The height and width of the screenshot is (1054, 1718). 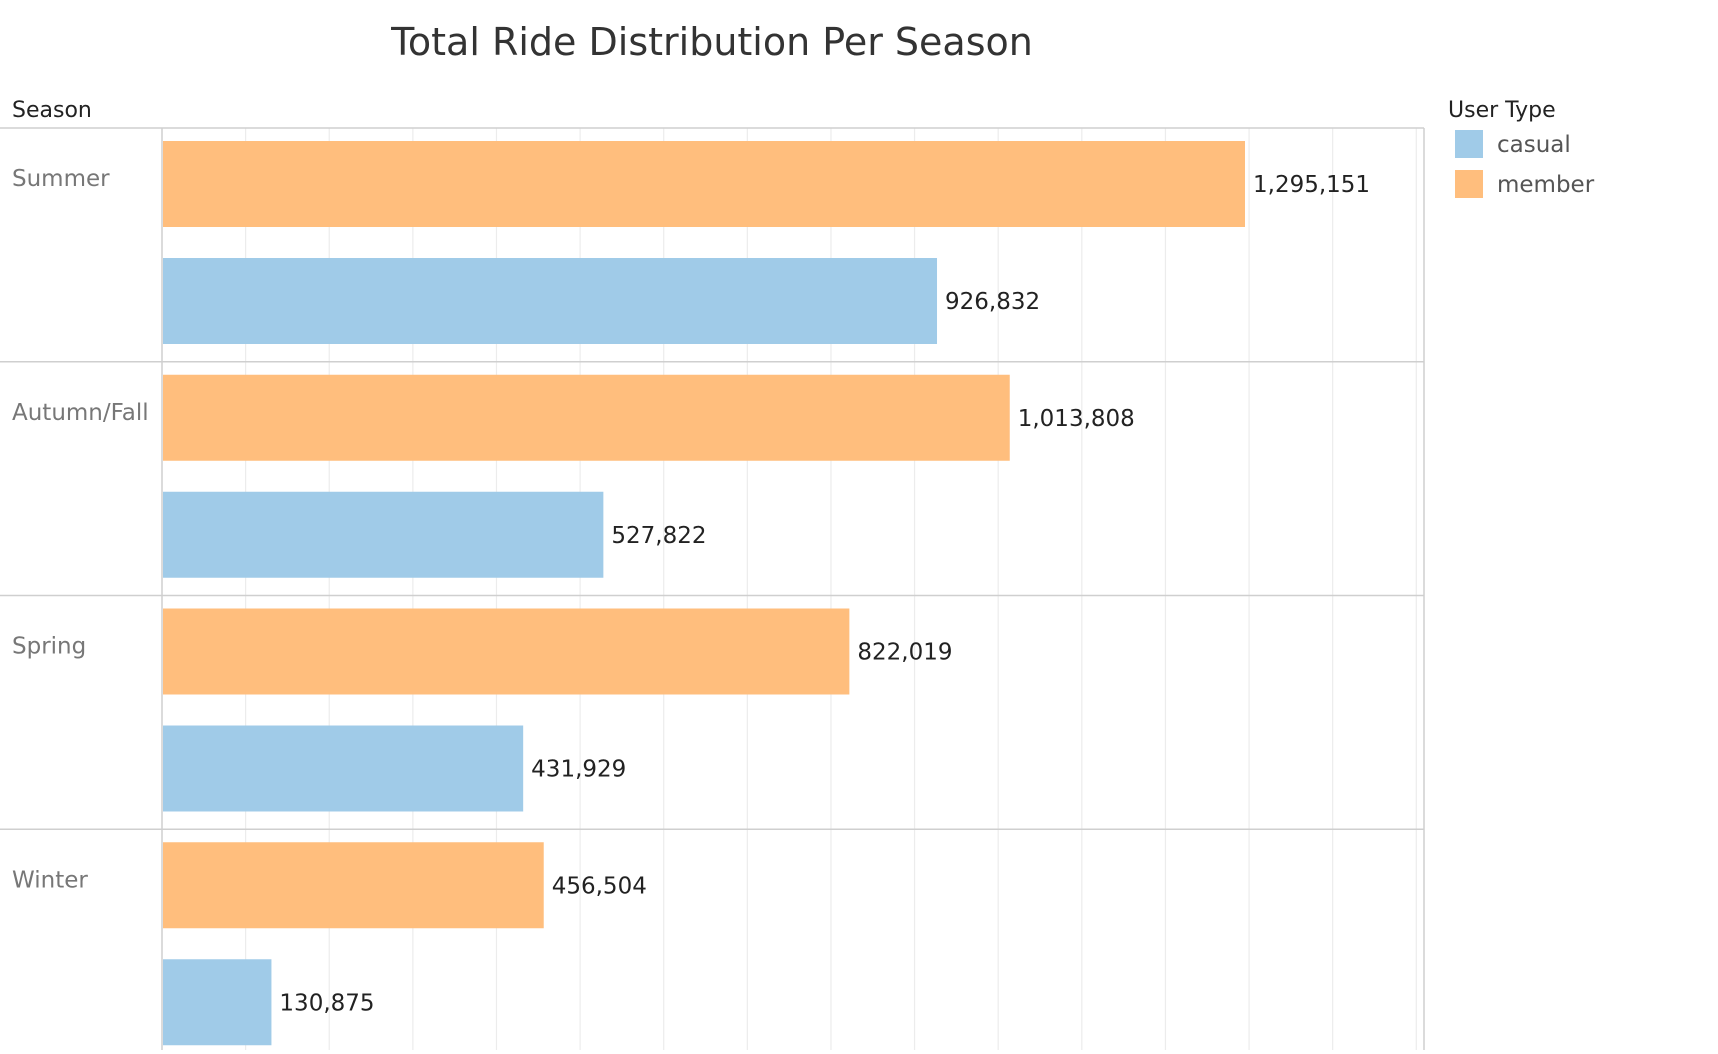 What do you see at coordinates (1469, 184) in the screenshot?
I see `legend-swatch-member` at bounding box center [1469, 184].